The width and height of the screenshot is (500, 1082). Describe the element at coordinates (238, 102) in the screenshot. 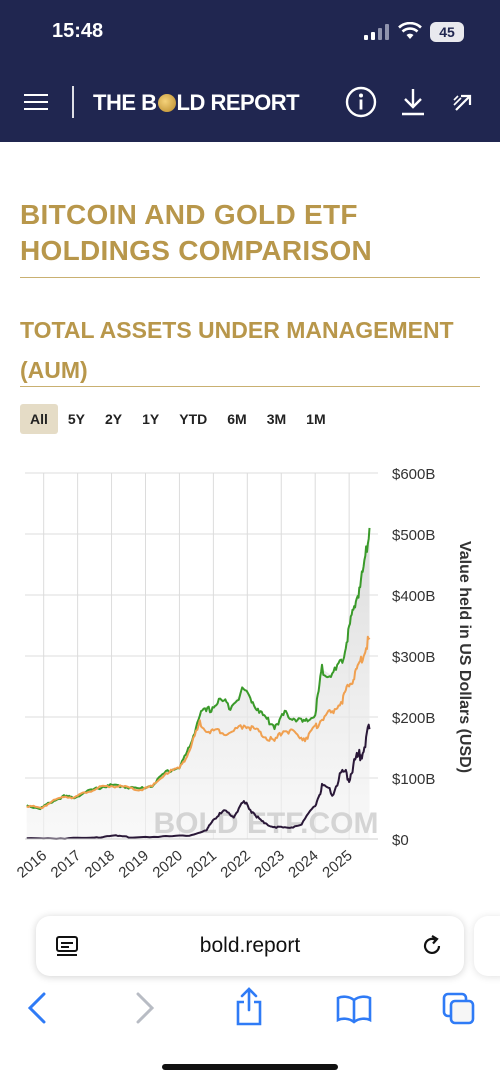

I see `logo-text-right: LD REPORT` at that location.